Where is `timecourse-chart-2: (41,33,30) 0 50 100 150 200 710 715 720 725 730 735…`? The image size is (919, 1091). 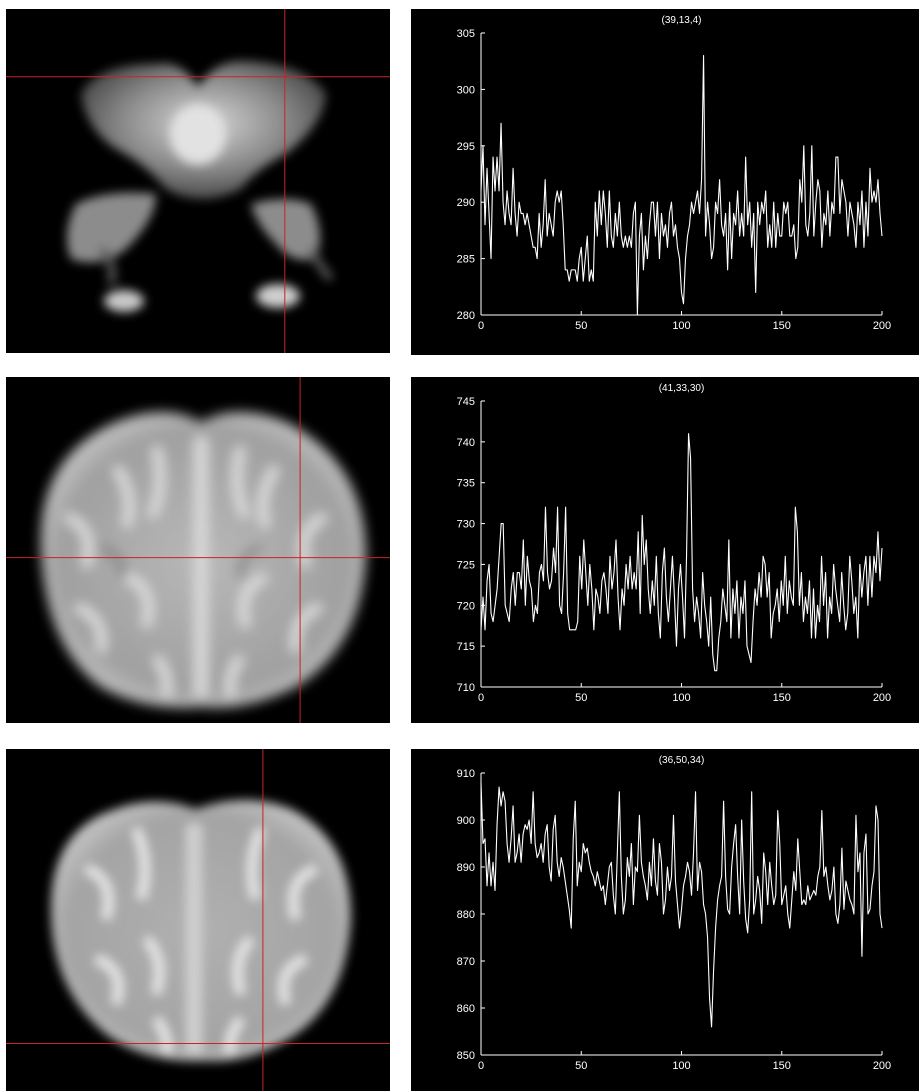 timecourse-chart-2: (41,33,30) 0 50 100 150 200 710 715 720 725 730 735… is located at coordinates (674, 543).